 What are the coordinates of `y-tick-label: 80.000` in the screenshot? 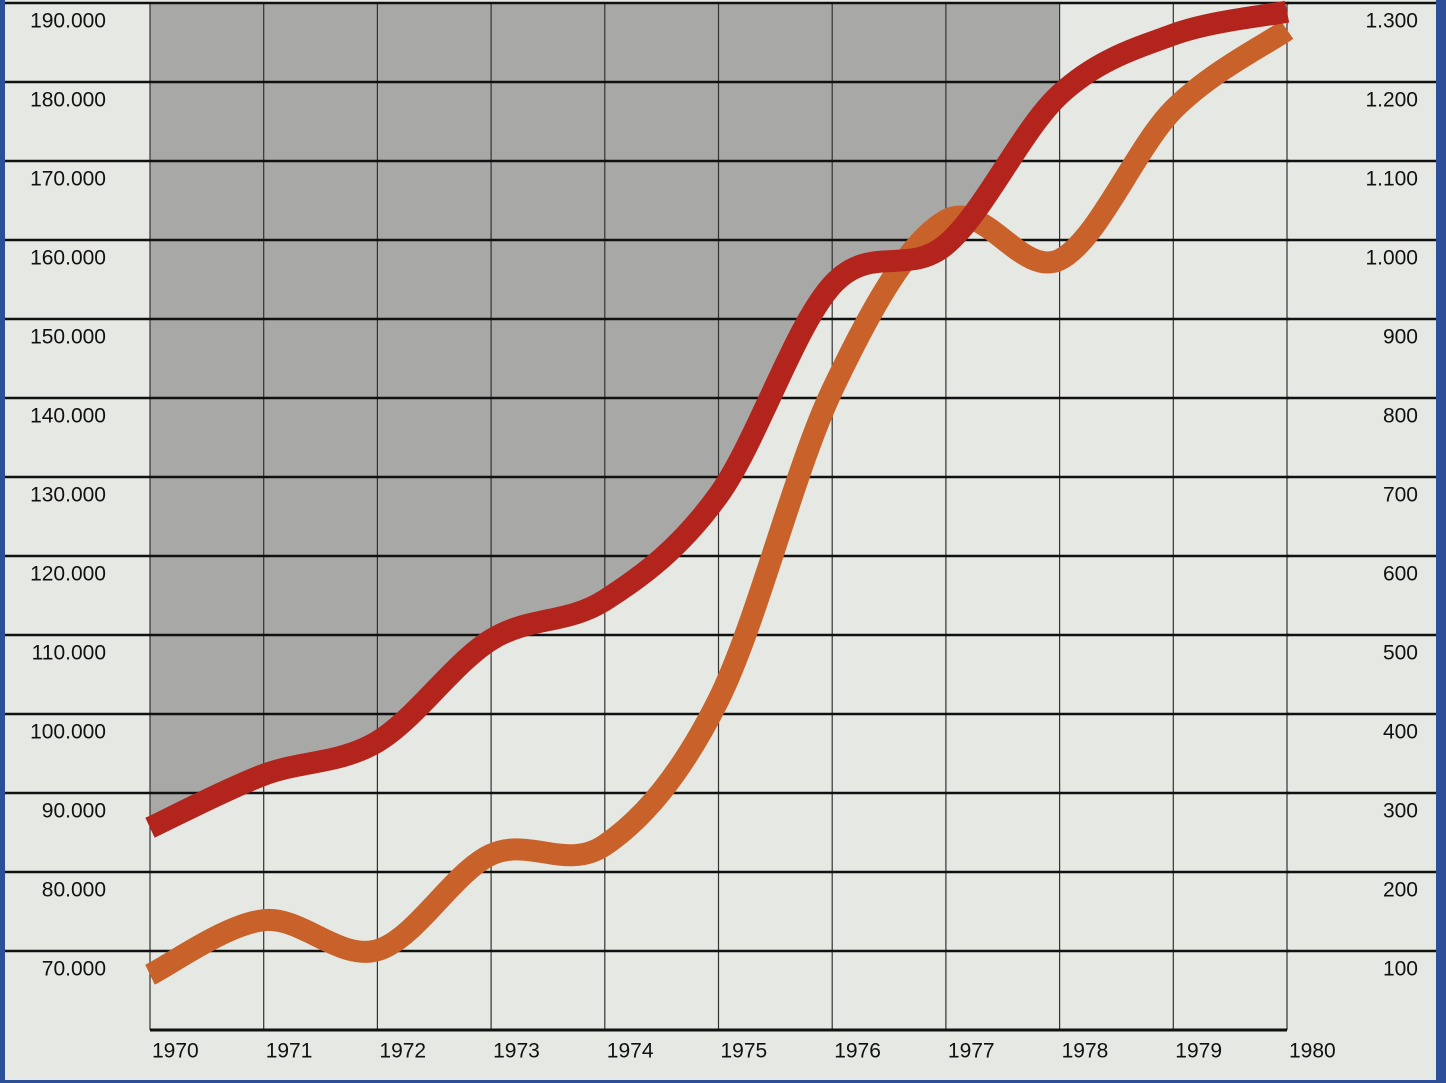 It's located at (74, 890).